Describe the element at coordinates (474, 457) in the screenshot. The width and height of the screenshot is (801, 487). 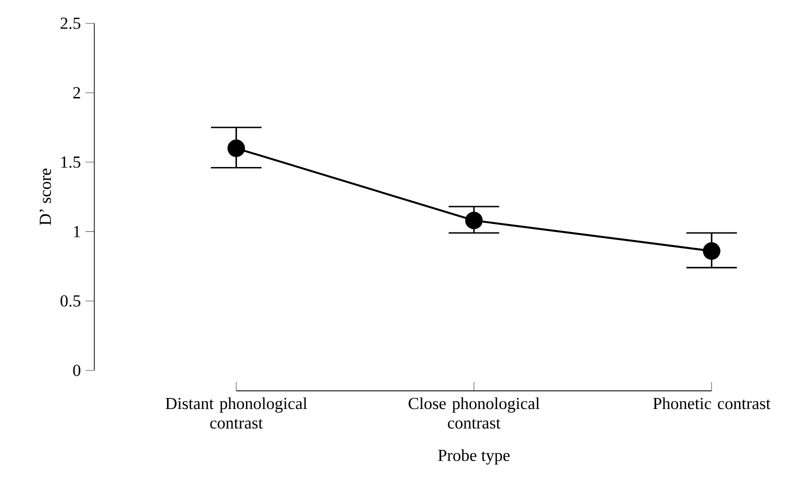
I see `x-axis-title: Probe type` at that location.